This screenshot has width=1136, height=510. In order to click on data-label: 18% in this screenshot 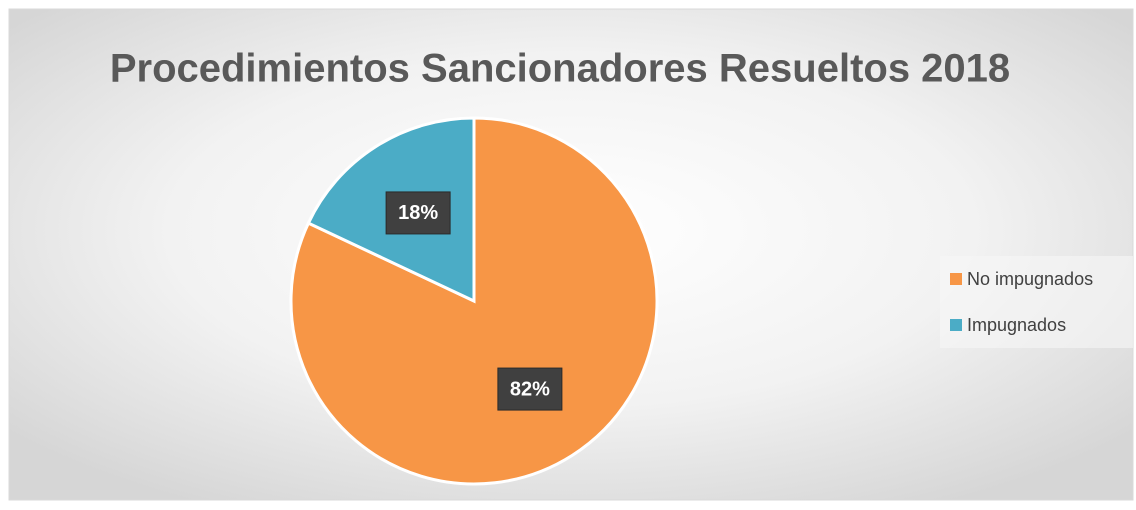, I will do `click(418, 213)`.